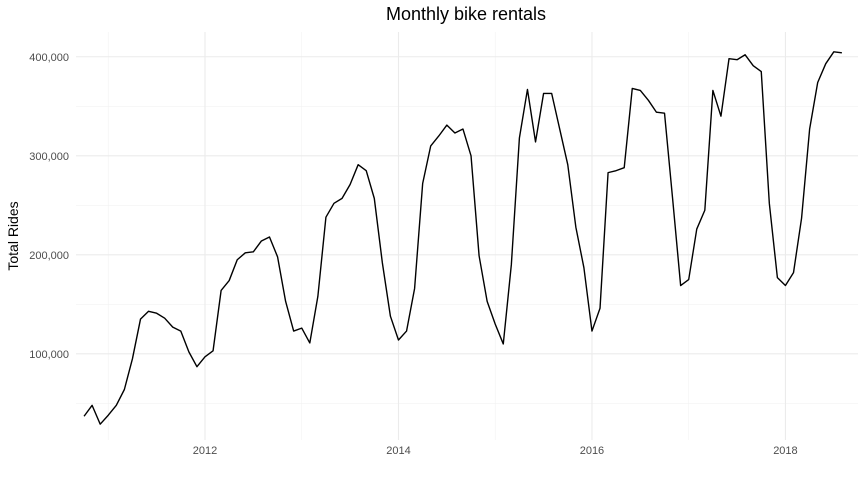 This screenshot has width=864, height=480. Describe the element at coordinates (49, 157) in the screenshot. I see `y-tick-label-300000: 300,000` at that location.